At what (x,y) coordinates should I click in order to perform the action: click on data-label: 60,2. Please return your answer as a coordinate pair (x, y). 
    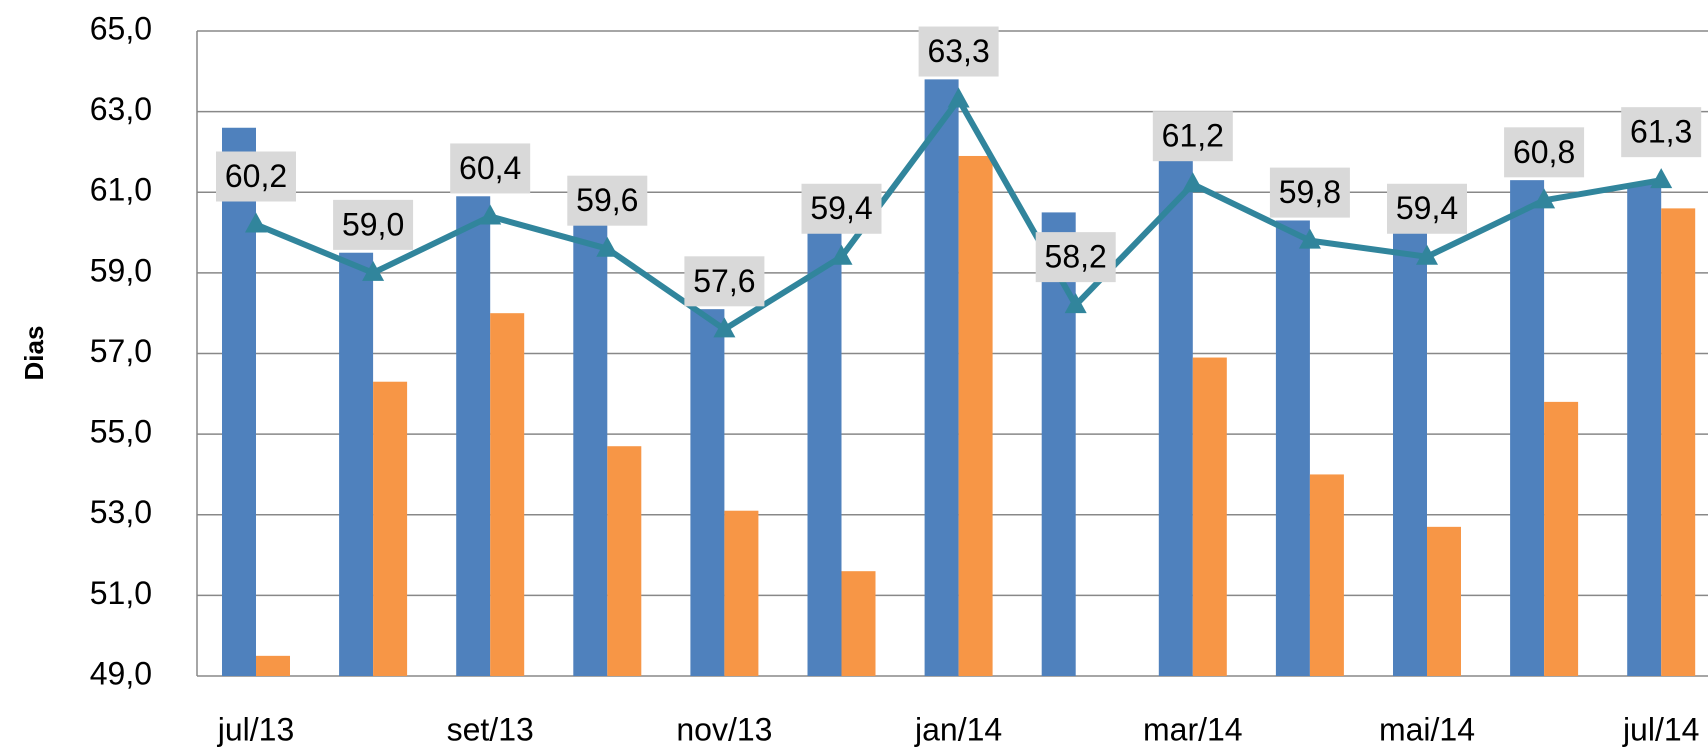
    Looking at the image, I should click on (256, 176).